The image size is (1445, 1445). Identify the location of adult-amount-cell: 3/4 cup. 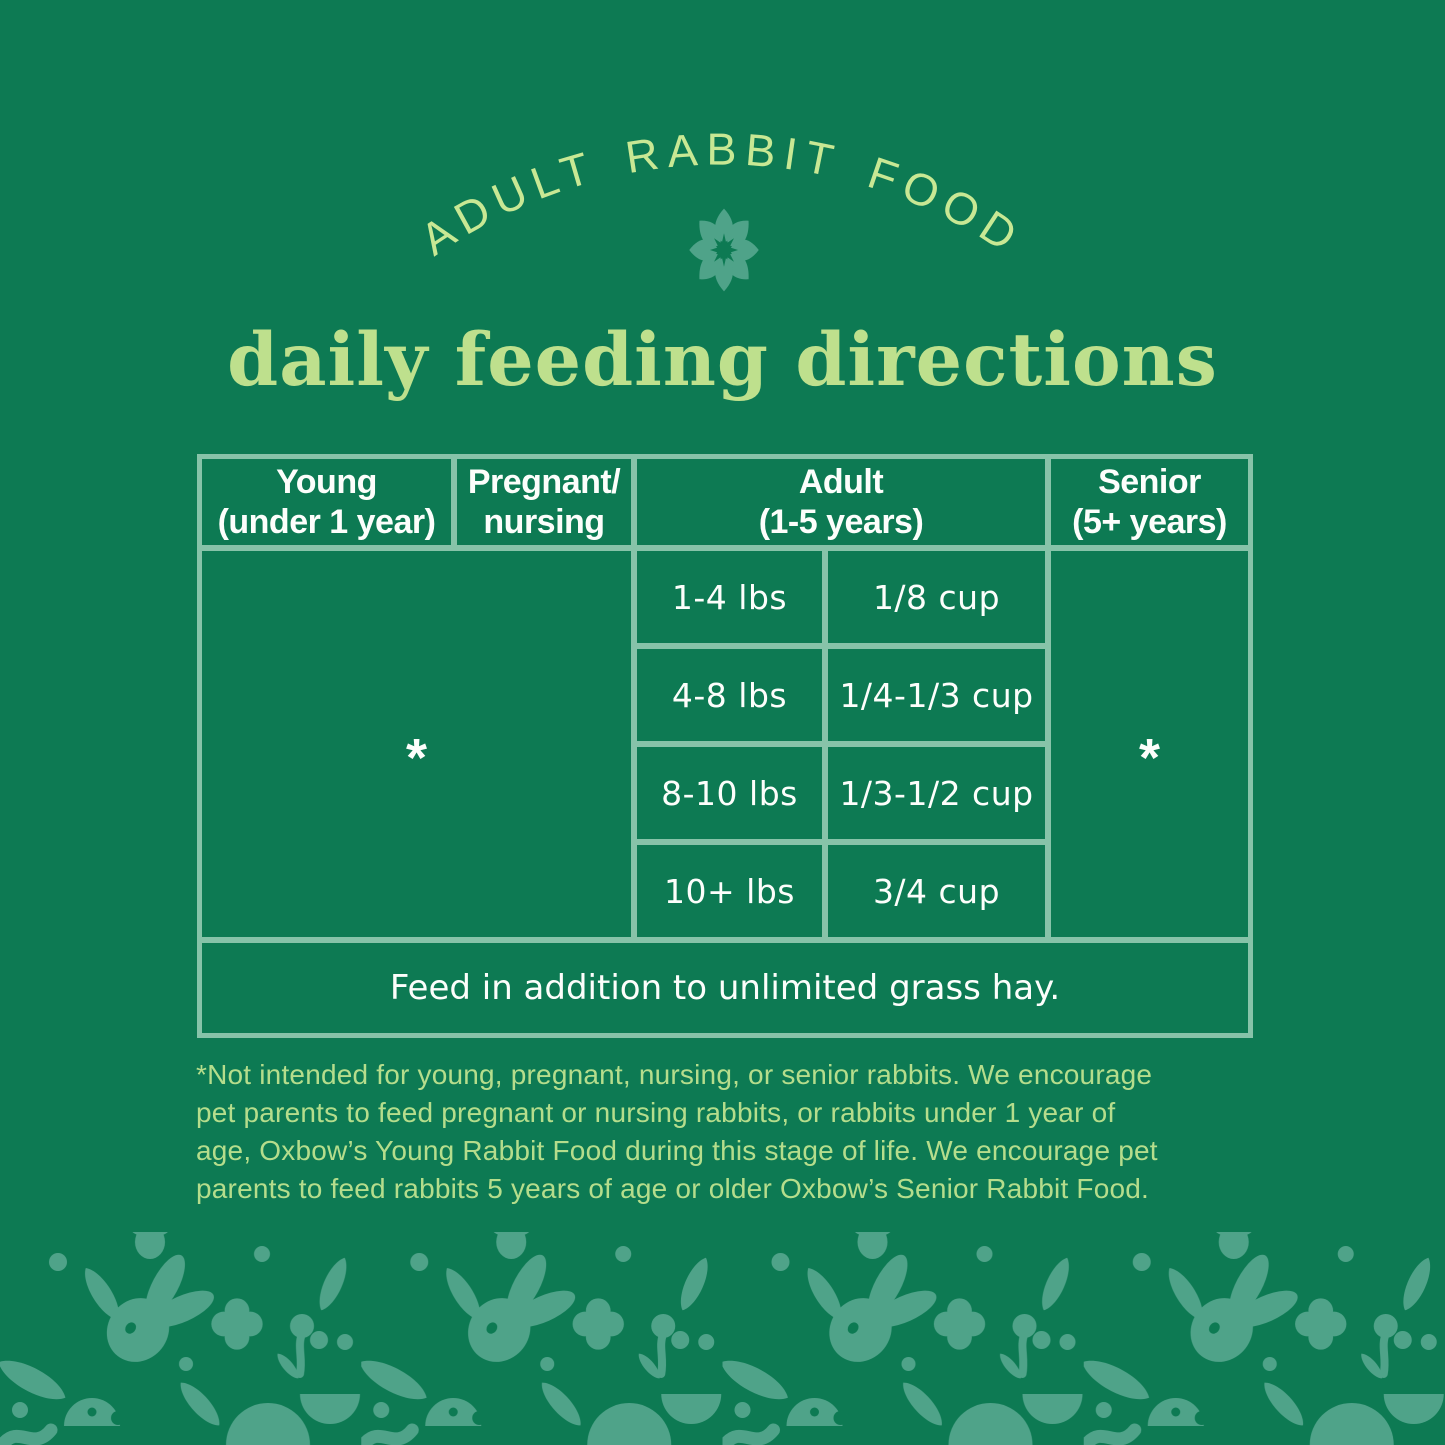
(936, 891).